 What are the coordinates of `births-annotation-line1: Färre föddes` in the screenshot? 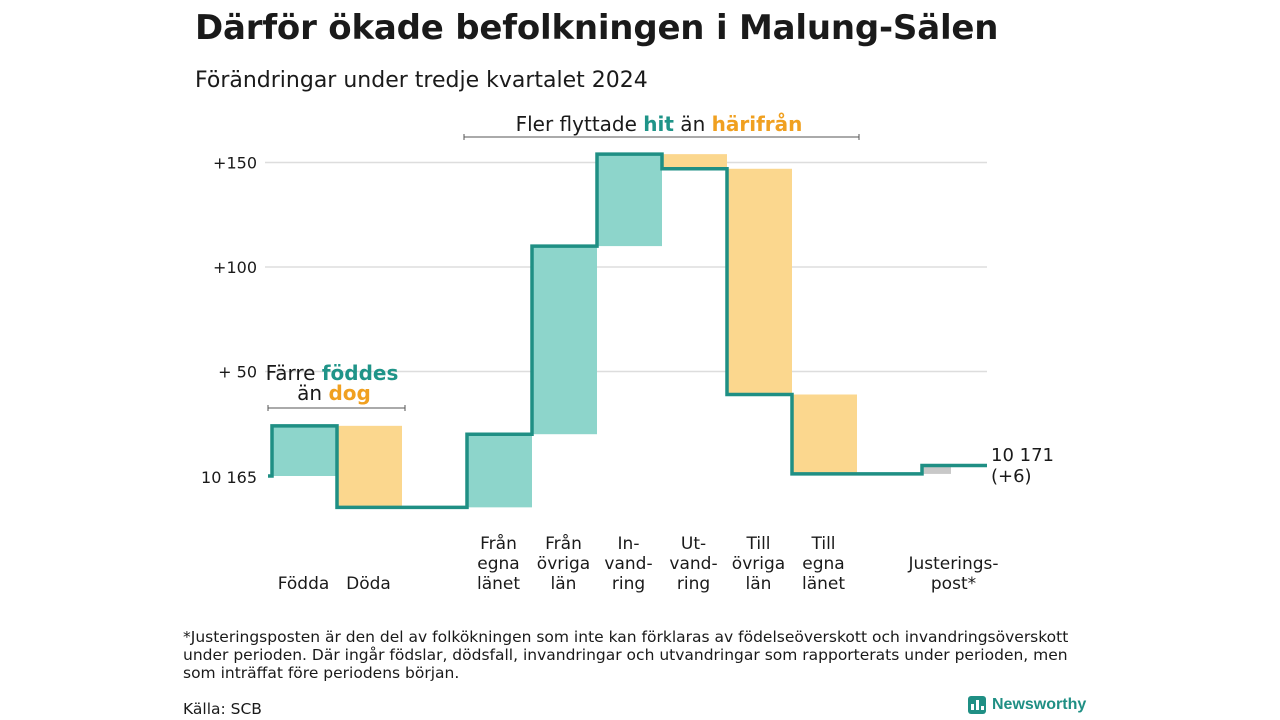 It's located at (332, 373).